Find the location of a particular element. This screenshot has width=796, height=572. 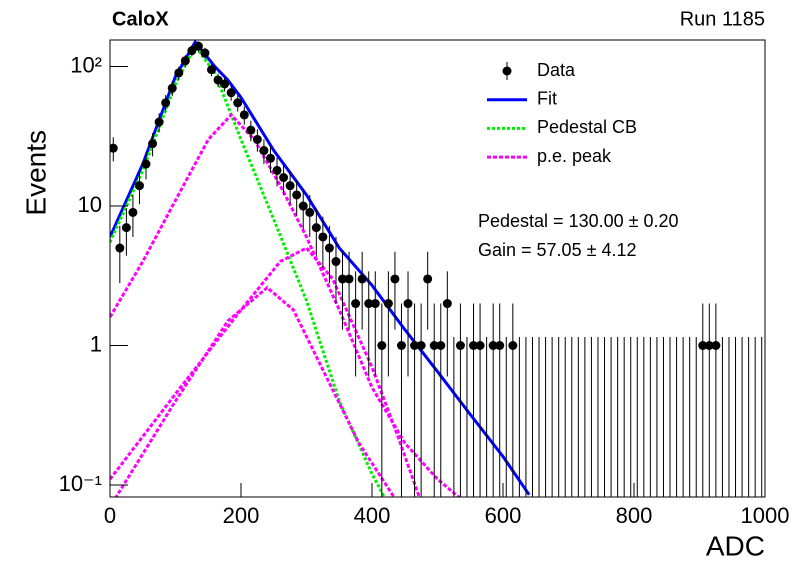

legend-label: Pedestal CB is located at coordinates (587, 127).